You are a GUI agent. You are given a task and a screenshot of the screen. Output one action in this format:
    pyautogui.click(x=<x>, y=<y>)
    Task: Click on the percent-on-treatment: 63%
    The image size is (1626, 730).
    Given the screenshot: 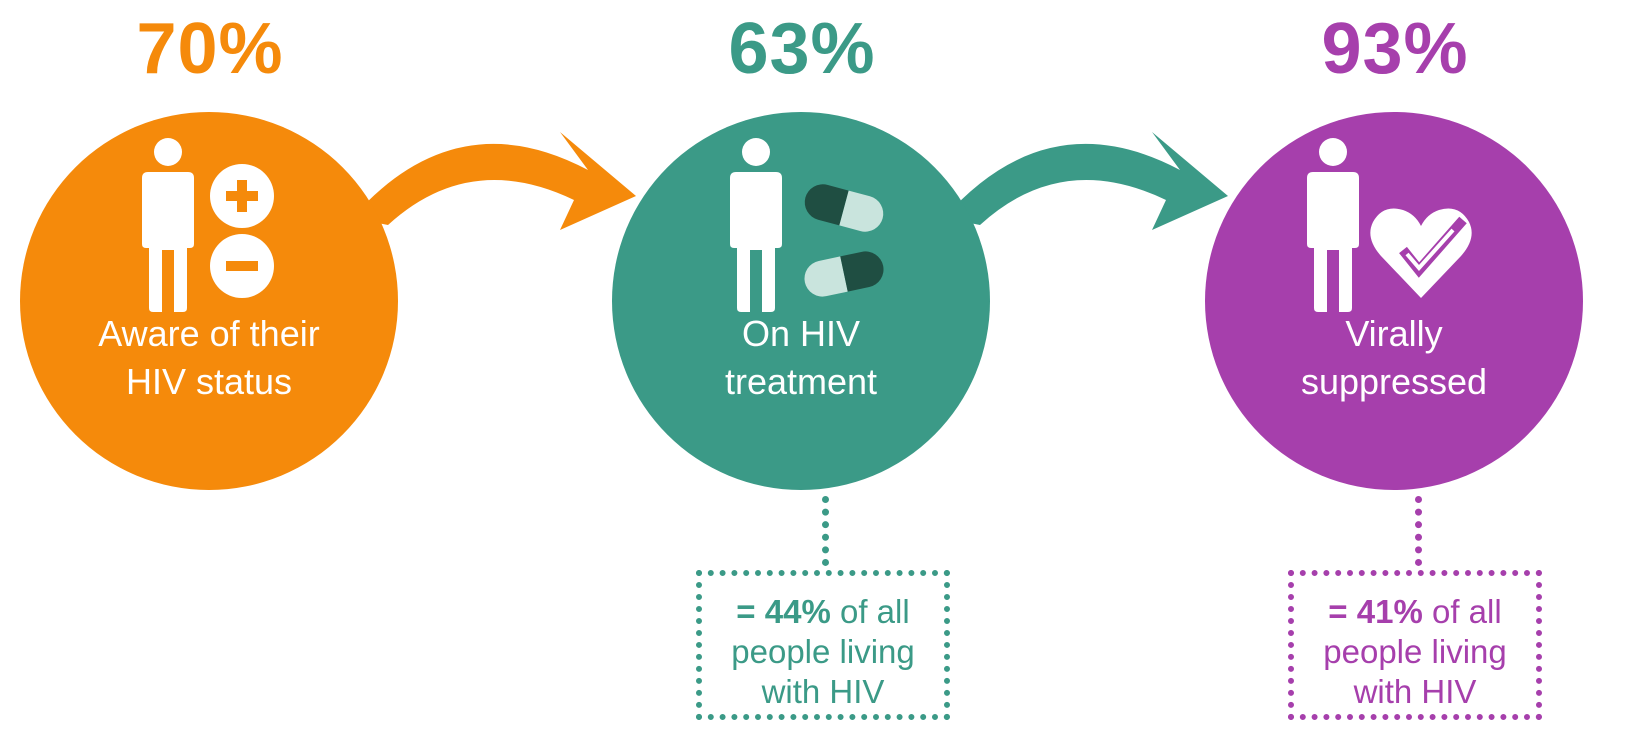 What is the action you would take?
    pyautogui.click(x=802, y=49)
    